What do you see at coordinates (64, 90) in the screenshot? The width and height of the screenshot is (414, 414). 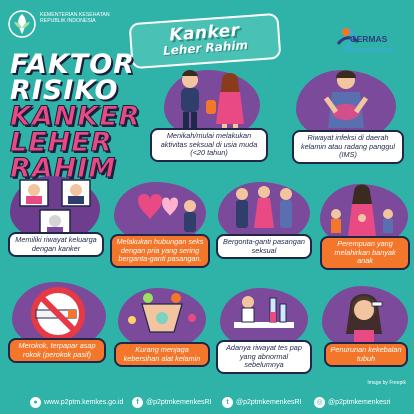 I see `title-line-2: RISIKO` at bounding box center [64, 90].